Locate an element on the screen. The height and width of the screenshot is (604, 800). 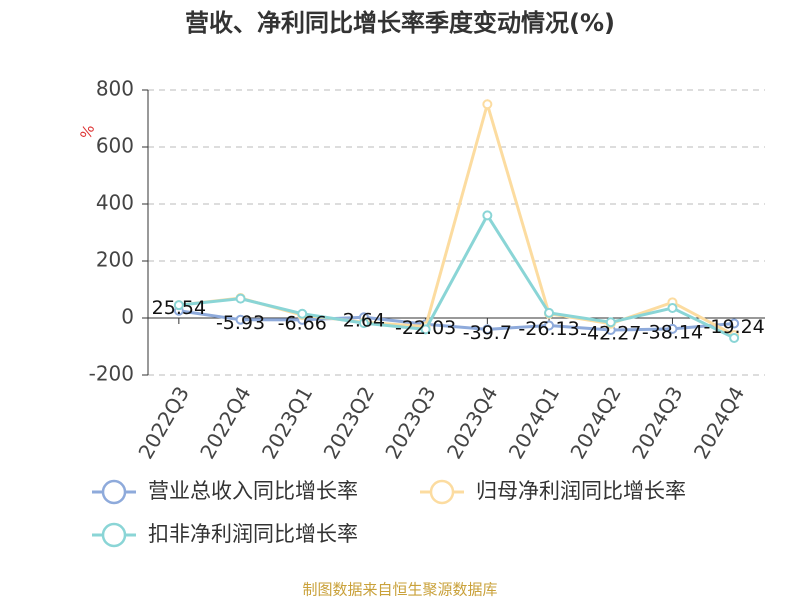
y-tick-label: 0 is located at coordinates (127, 317).